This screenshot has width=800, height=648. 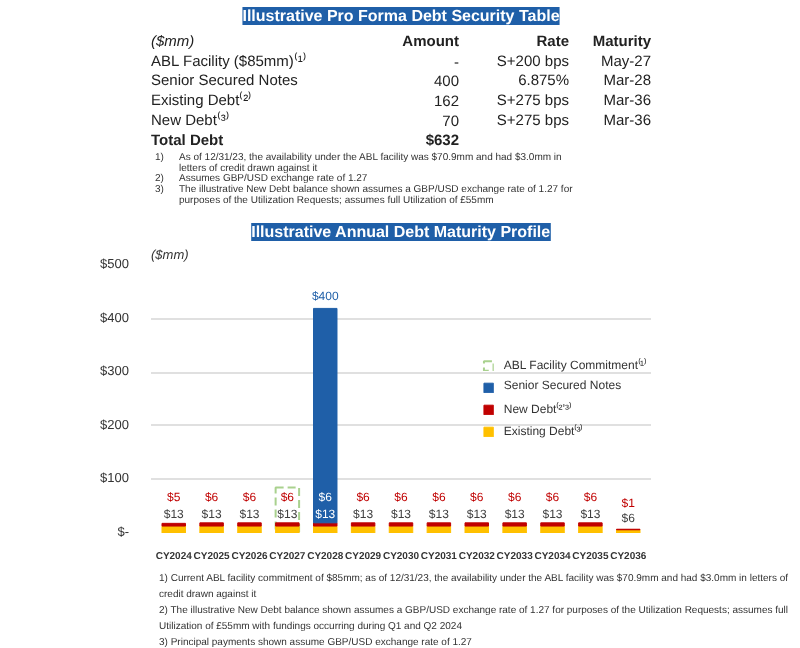 I want to click on text: Illustrative Pro Forma Debt Security Table, so click(x=401, y=16).